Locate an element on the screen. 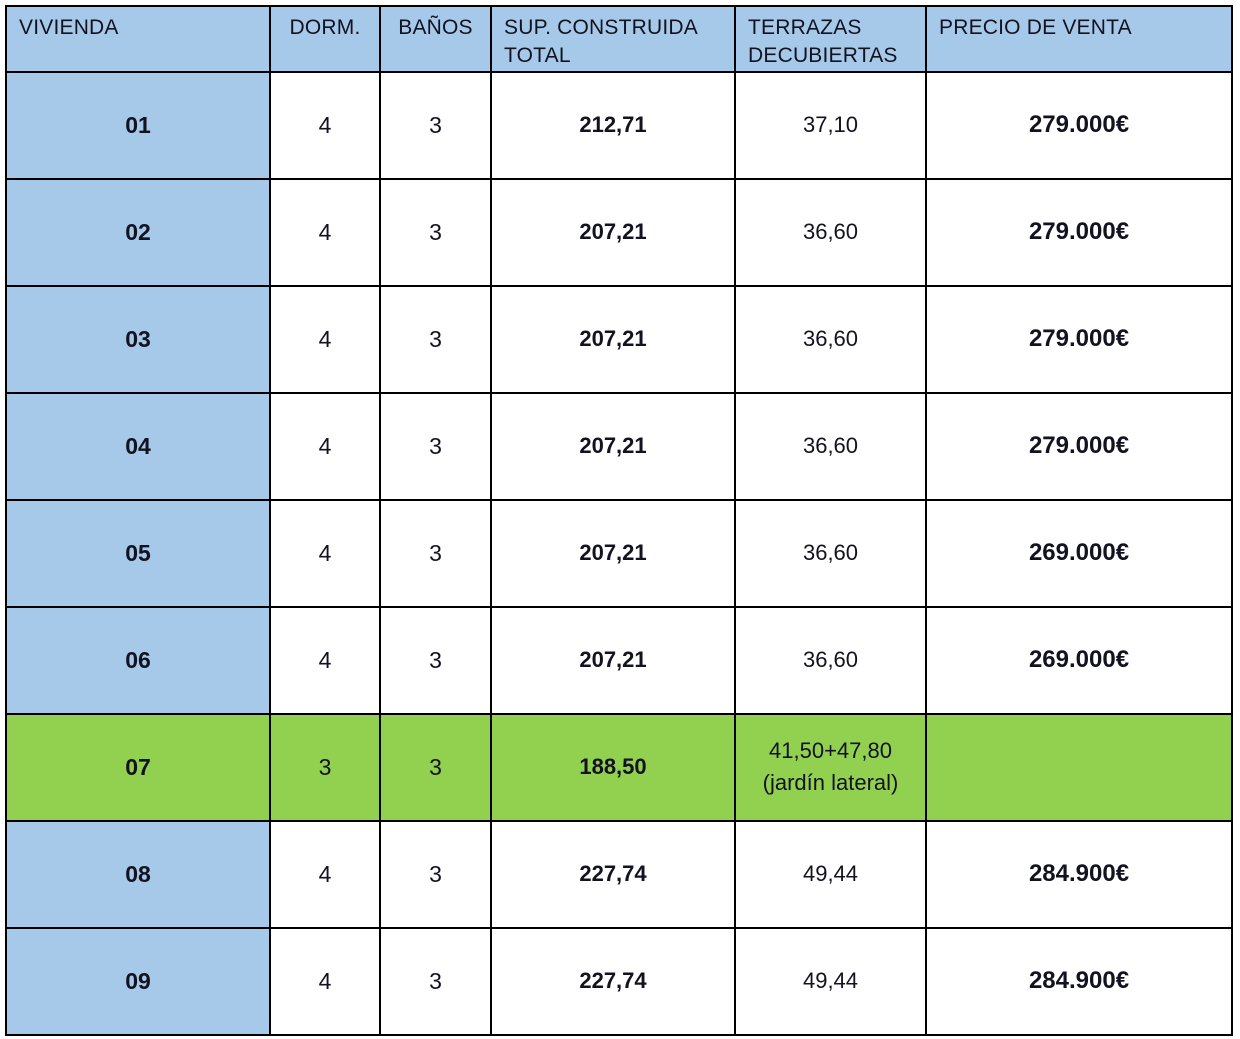 The image size is (1240, 1039). cell-vivienda: 03 is located at coordinates (138, 339).